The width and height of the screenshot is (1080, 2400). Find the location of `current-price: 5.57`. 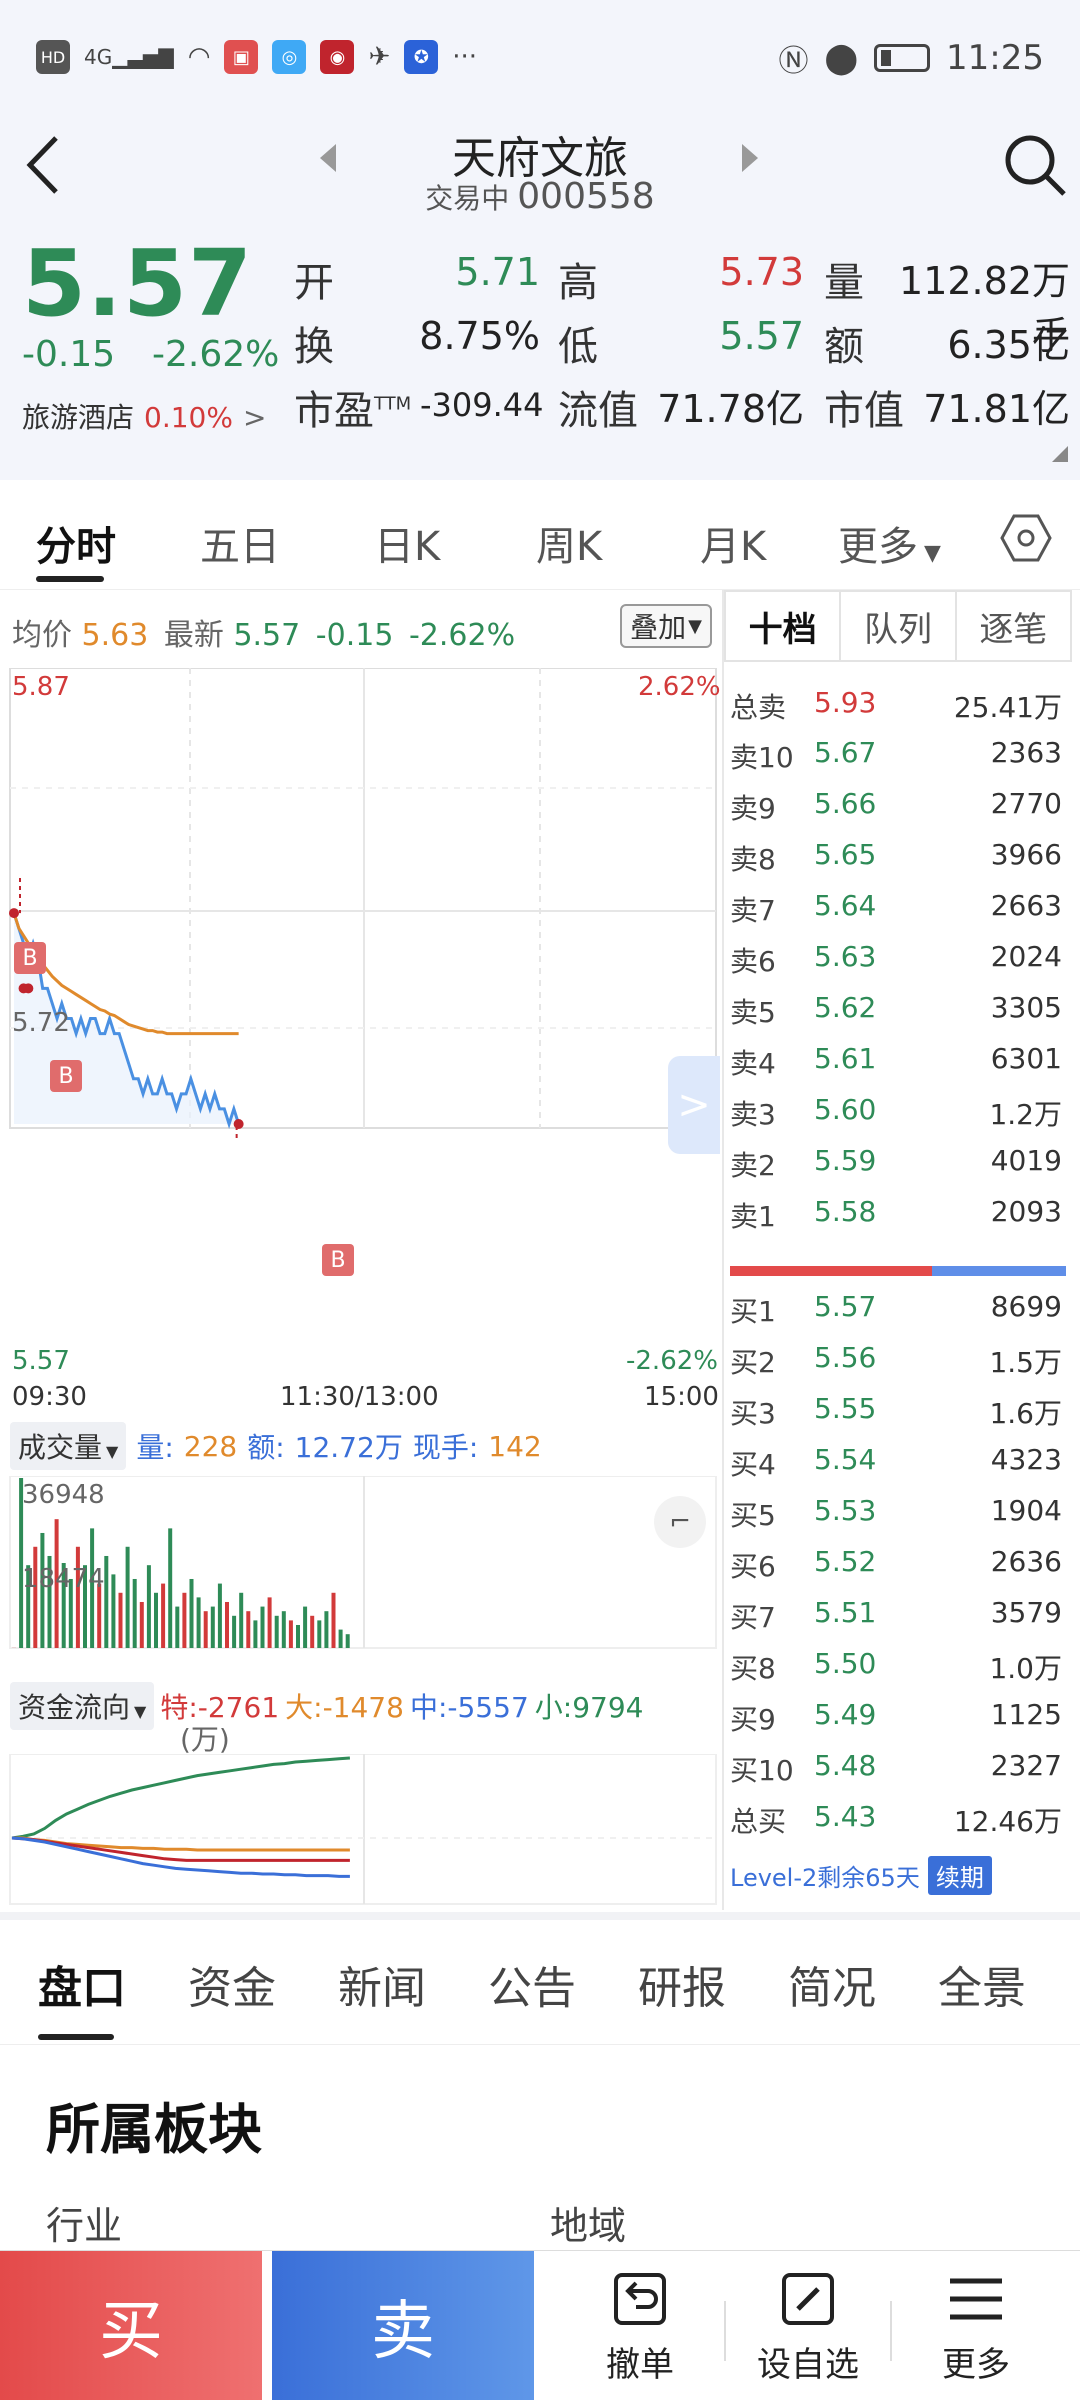

current-price: 5.57 is located at coordinates (137, 283).